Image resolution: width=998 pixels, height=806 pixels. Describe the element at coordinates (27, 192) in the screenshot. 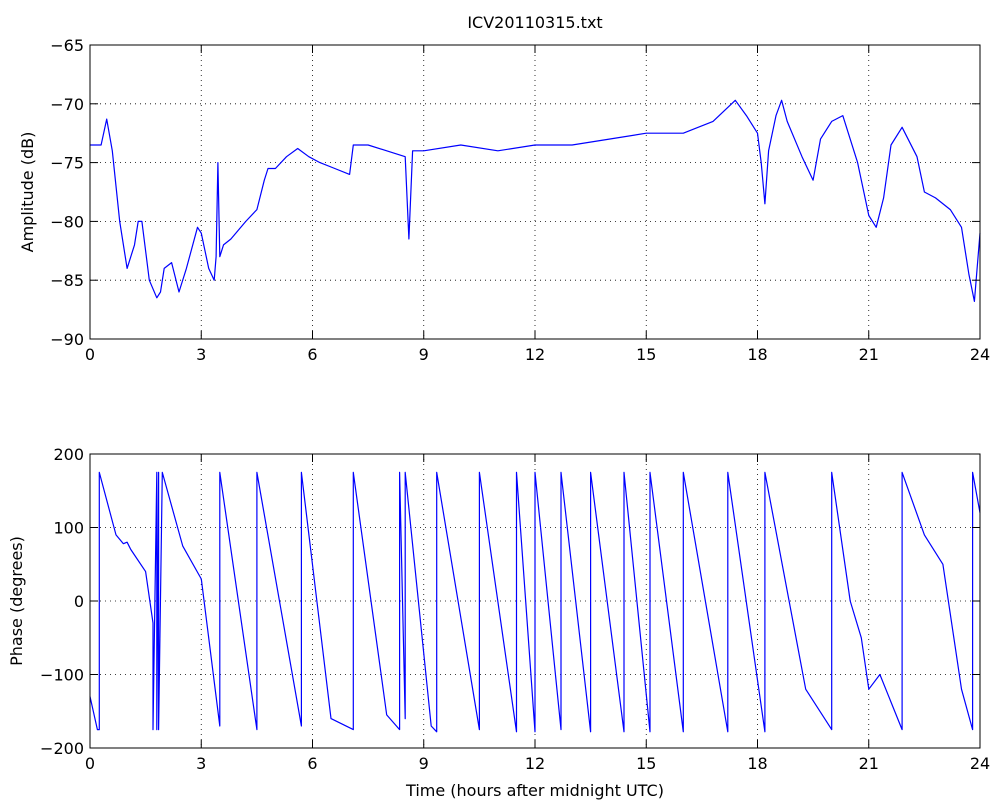

I see `amplitude-y-label: Amplitude (dB)` at that location.